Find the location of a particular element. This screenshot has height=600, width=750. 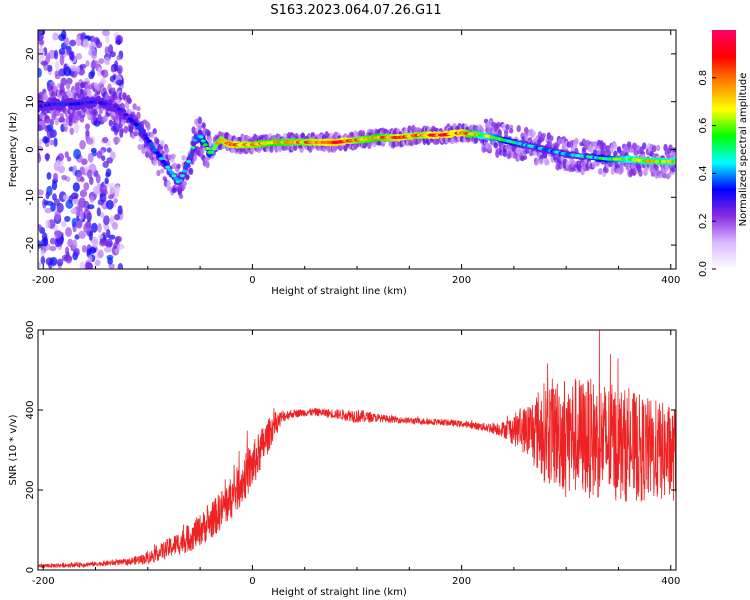

snr-ytick-label-0: 0 is located at coordinates (30, 570).